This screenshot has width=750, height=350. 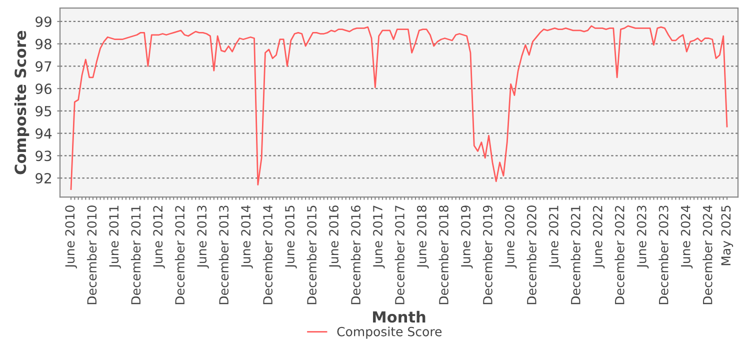 I want to click on x-tick-label: December 2024, so click(x=707, y=254).